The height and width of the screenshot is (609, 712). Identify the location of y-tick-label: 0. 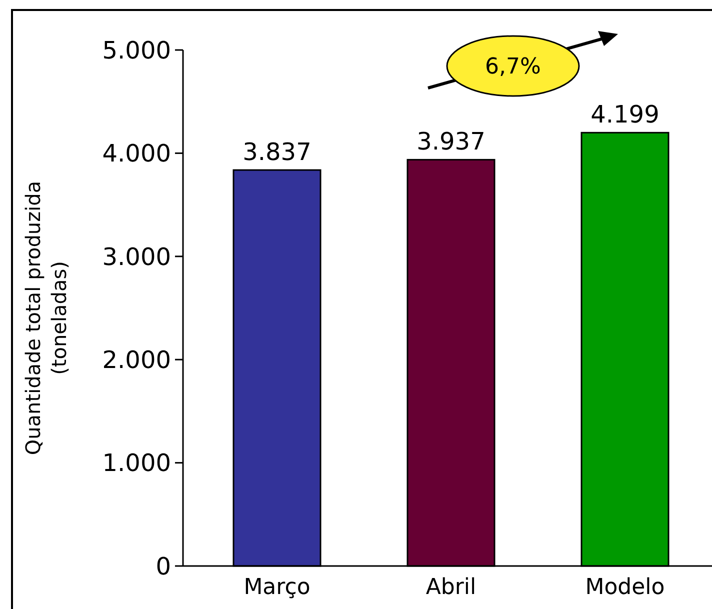
(163, 566).